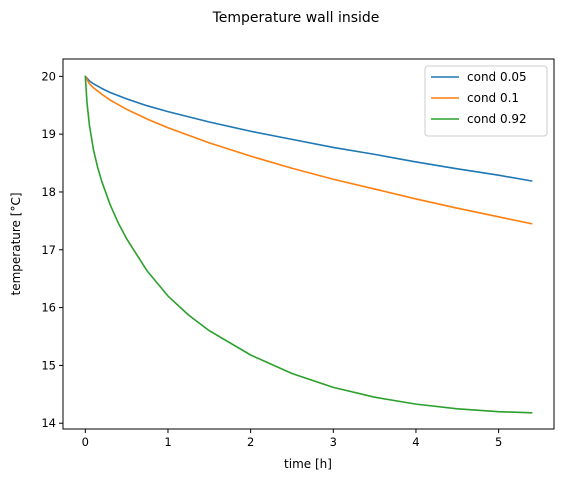  What do you see at coordinates (333, 442) in the screenshot?
I see `x-tick-label: 3` at bounding box center [333, 442].